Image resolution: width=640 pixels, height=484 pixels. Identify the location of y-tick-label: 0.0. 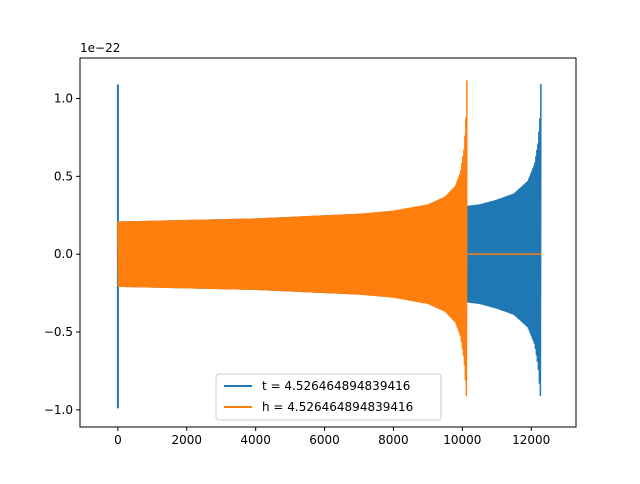
(63, 254).